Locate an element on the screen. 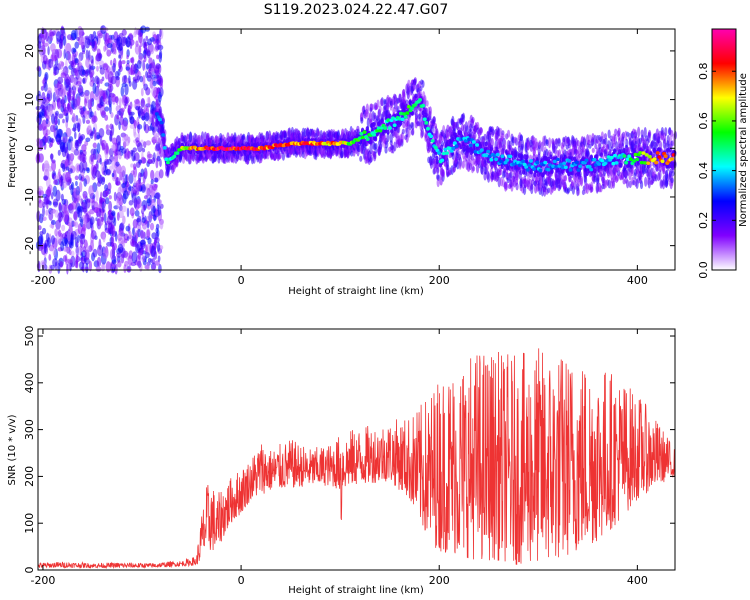  figure-title: S119.2023.024.22.47.G07 is located at coordinates (356, 10).